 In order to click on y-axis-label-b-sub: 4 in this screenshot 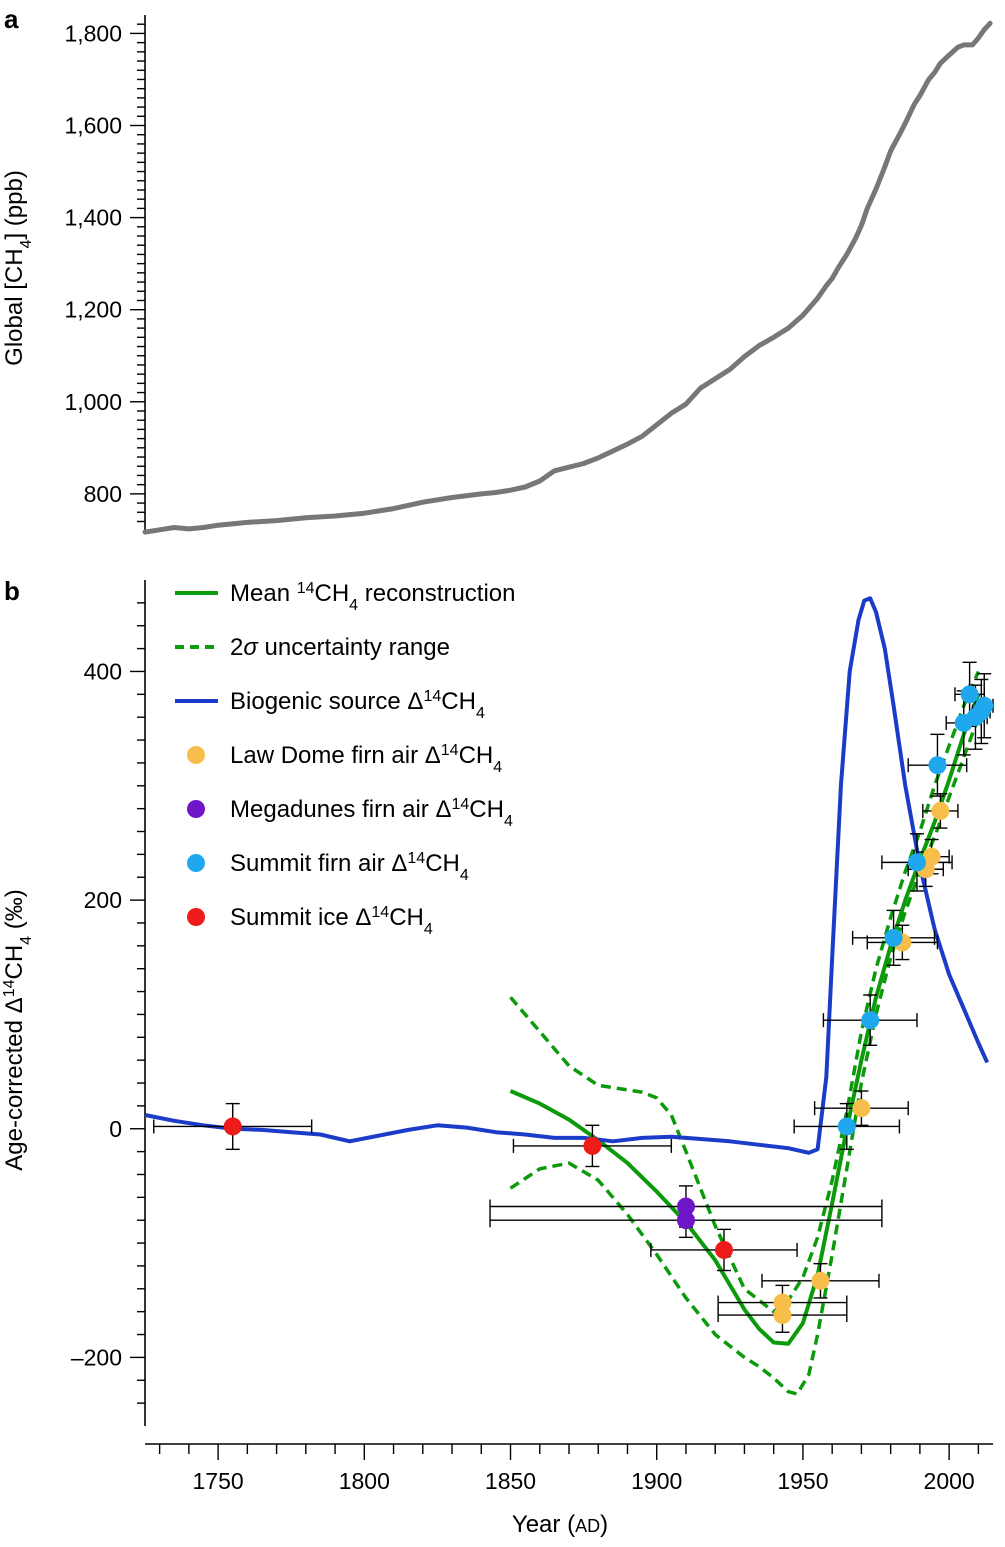, I will do `click(26, 940)`.